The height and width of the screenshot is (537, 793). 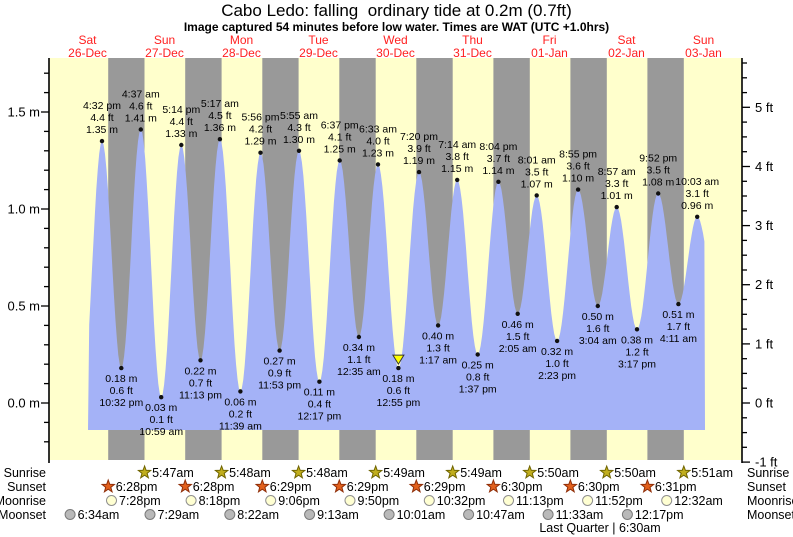 What do you see at coordinates (537, 172) in the screenshot?
I see `tide-high-label: 8:01 am 3.5 ft 1.07 m` at bounding box center [537, 172].